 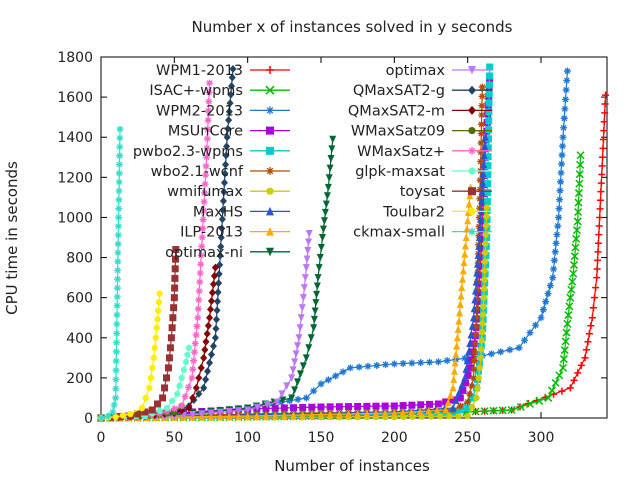 I want to click on y-tick-label: 800, so click(x=79, y=259).